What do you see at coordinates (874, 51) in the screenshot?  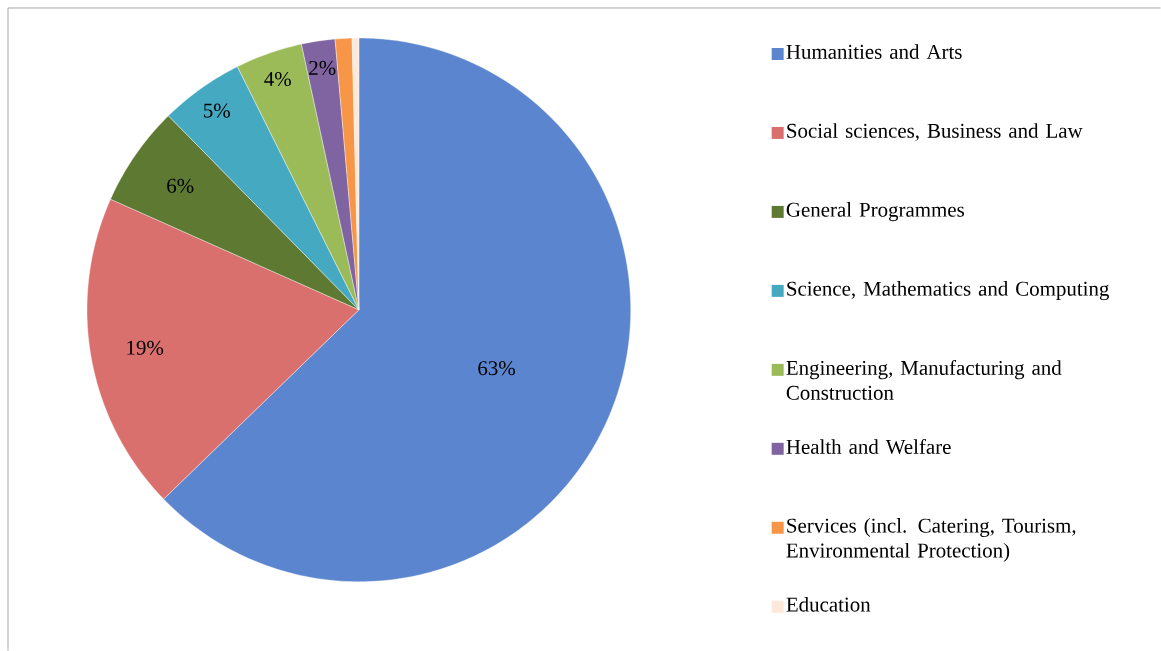 I see `legend-label: Humanities and Arts` at bounding box center [874, 51].